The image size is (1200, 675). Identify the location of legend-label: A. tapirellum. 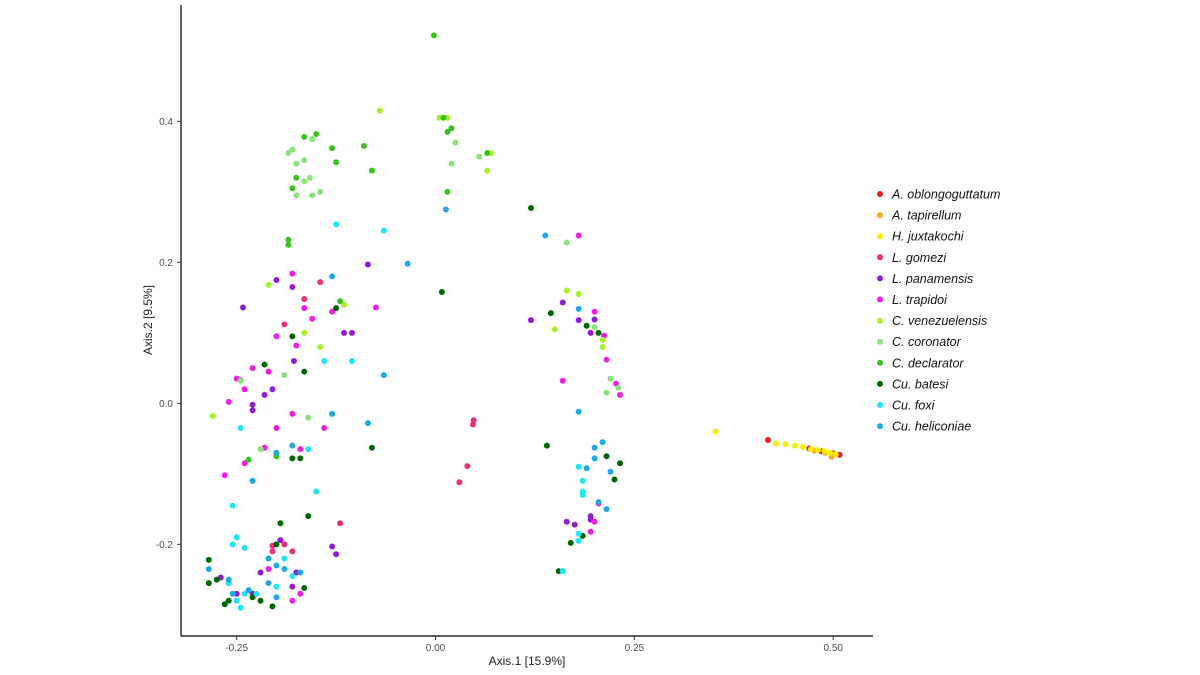
(926, 216).